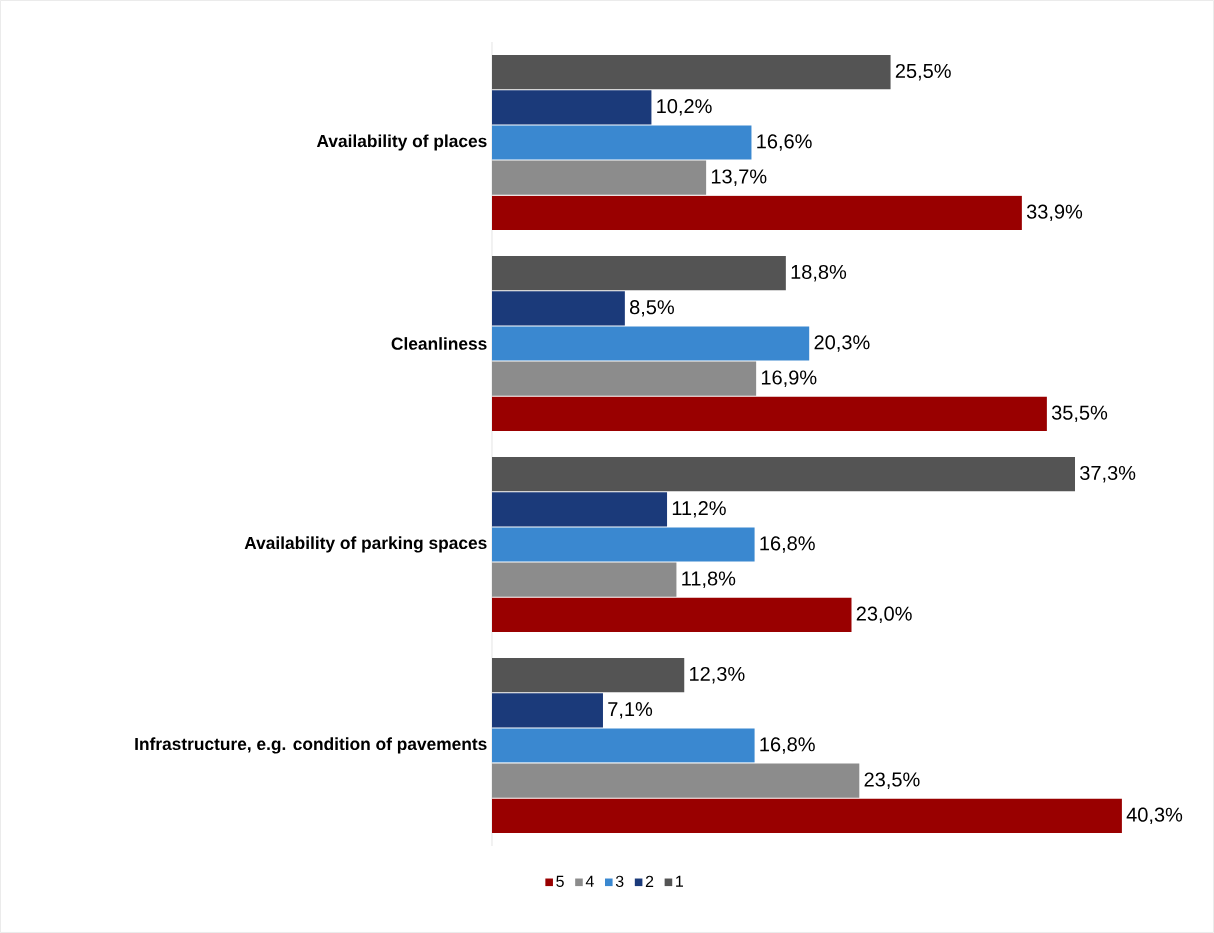  What do you see at coordinates (789, 378) in the screenshot?
I see `data-label: 16,9%` at bounding box center [789, 378].